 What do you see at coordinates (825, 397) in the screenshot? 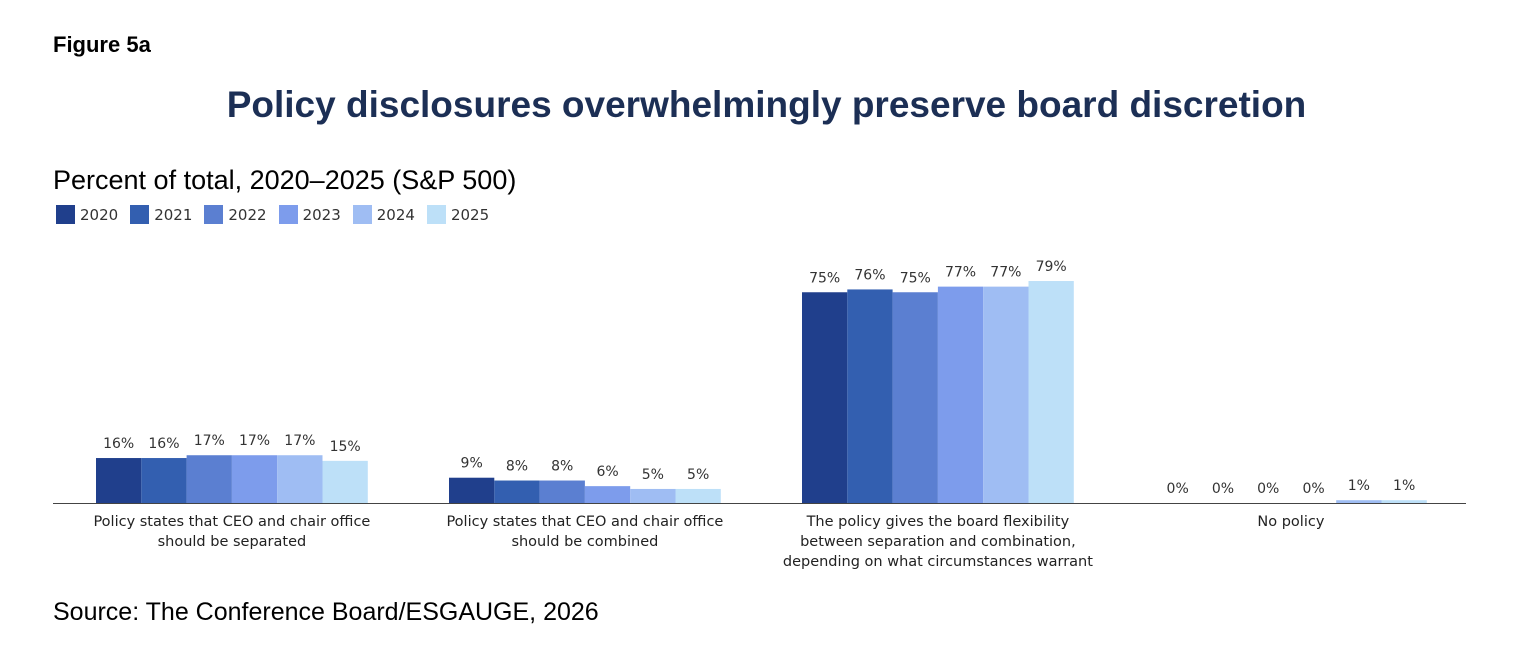
I see `bar-2020-cat3` at bounding box center [825, 397].